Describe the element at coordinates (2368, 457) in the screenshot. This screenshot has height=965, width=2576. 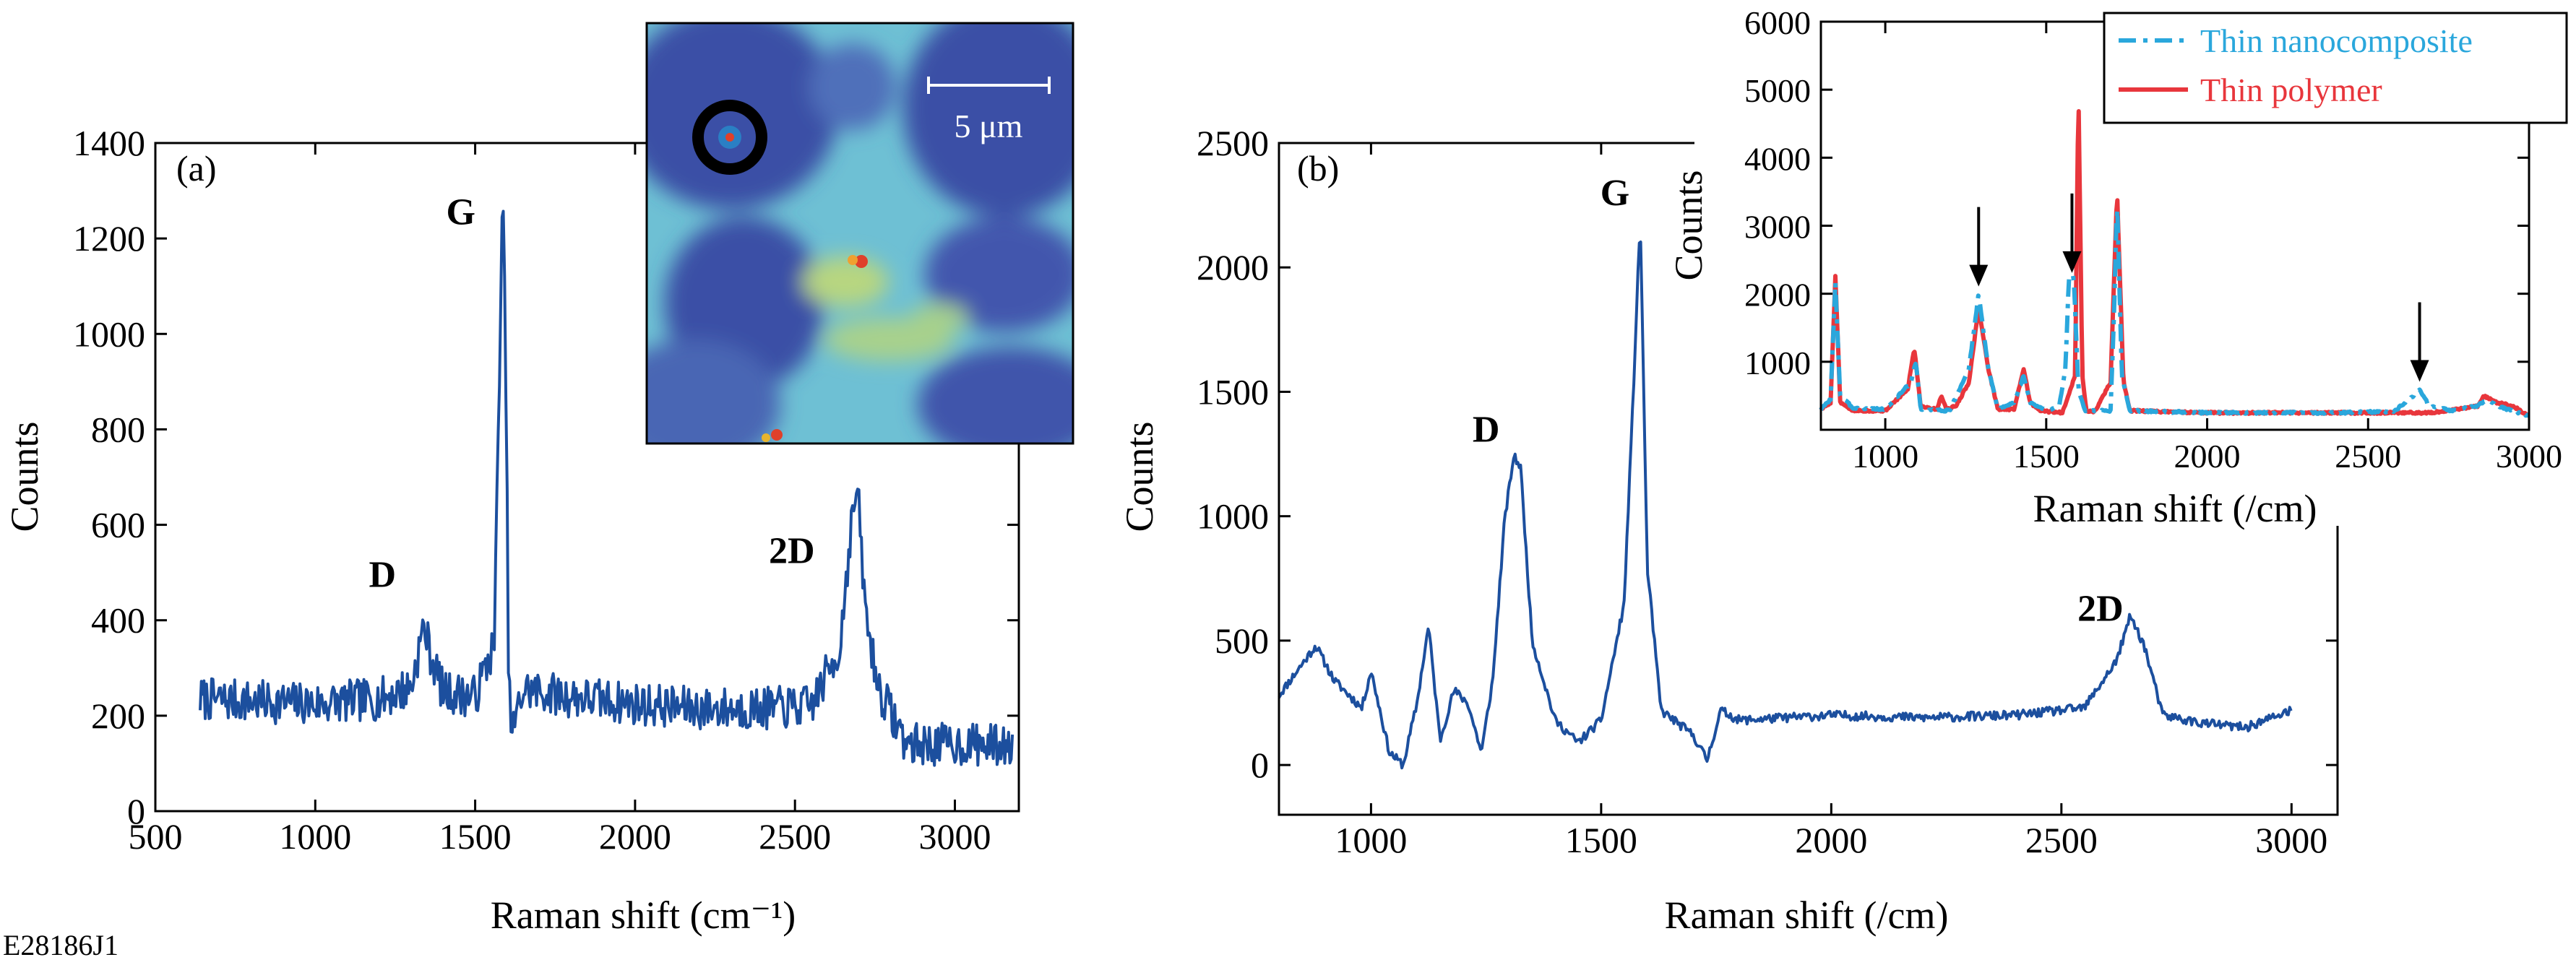
I see `inset-xtick-label: 2500` at that location.